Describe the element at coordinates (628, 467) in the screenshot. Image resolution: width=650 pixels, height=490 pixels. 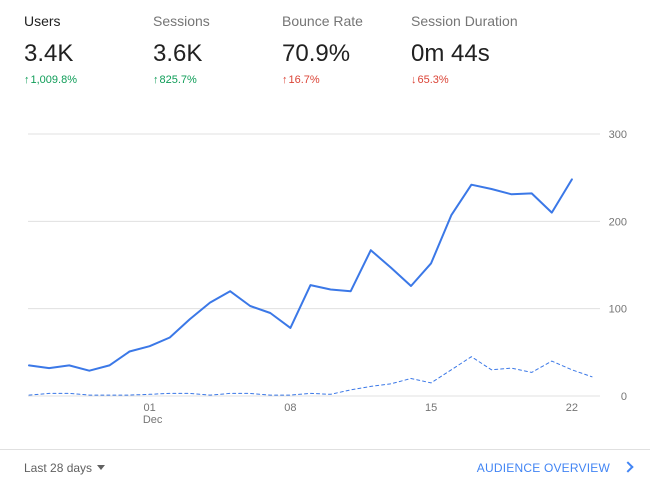
I see `chevron-right-icon` at that location.